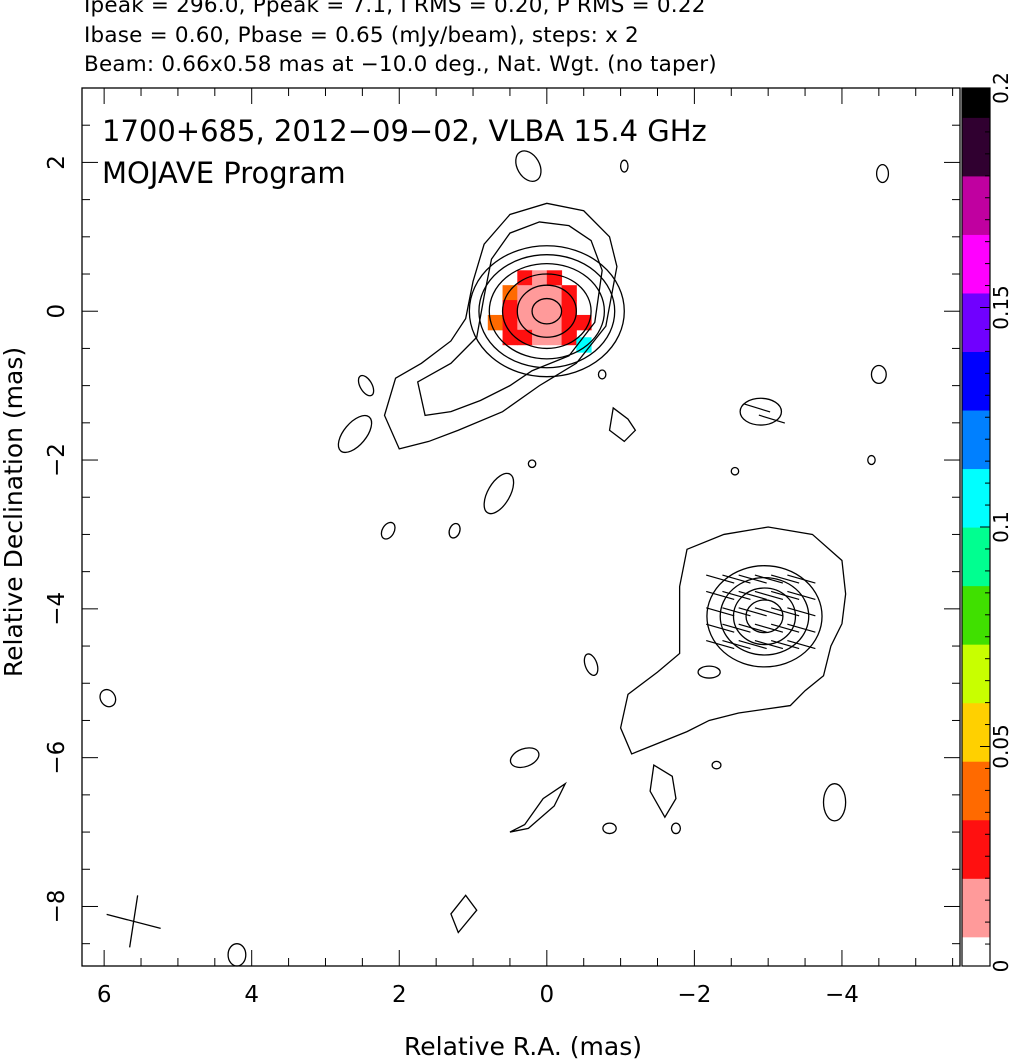  I want to click on colorbar-tick-label: 0.2, so click(1001, 88).